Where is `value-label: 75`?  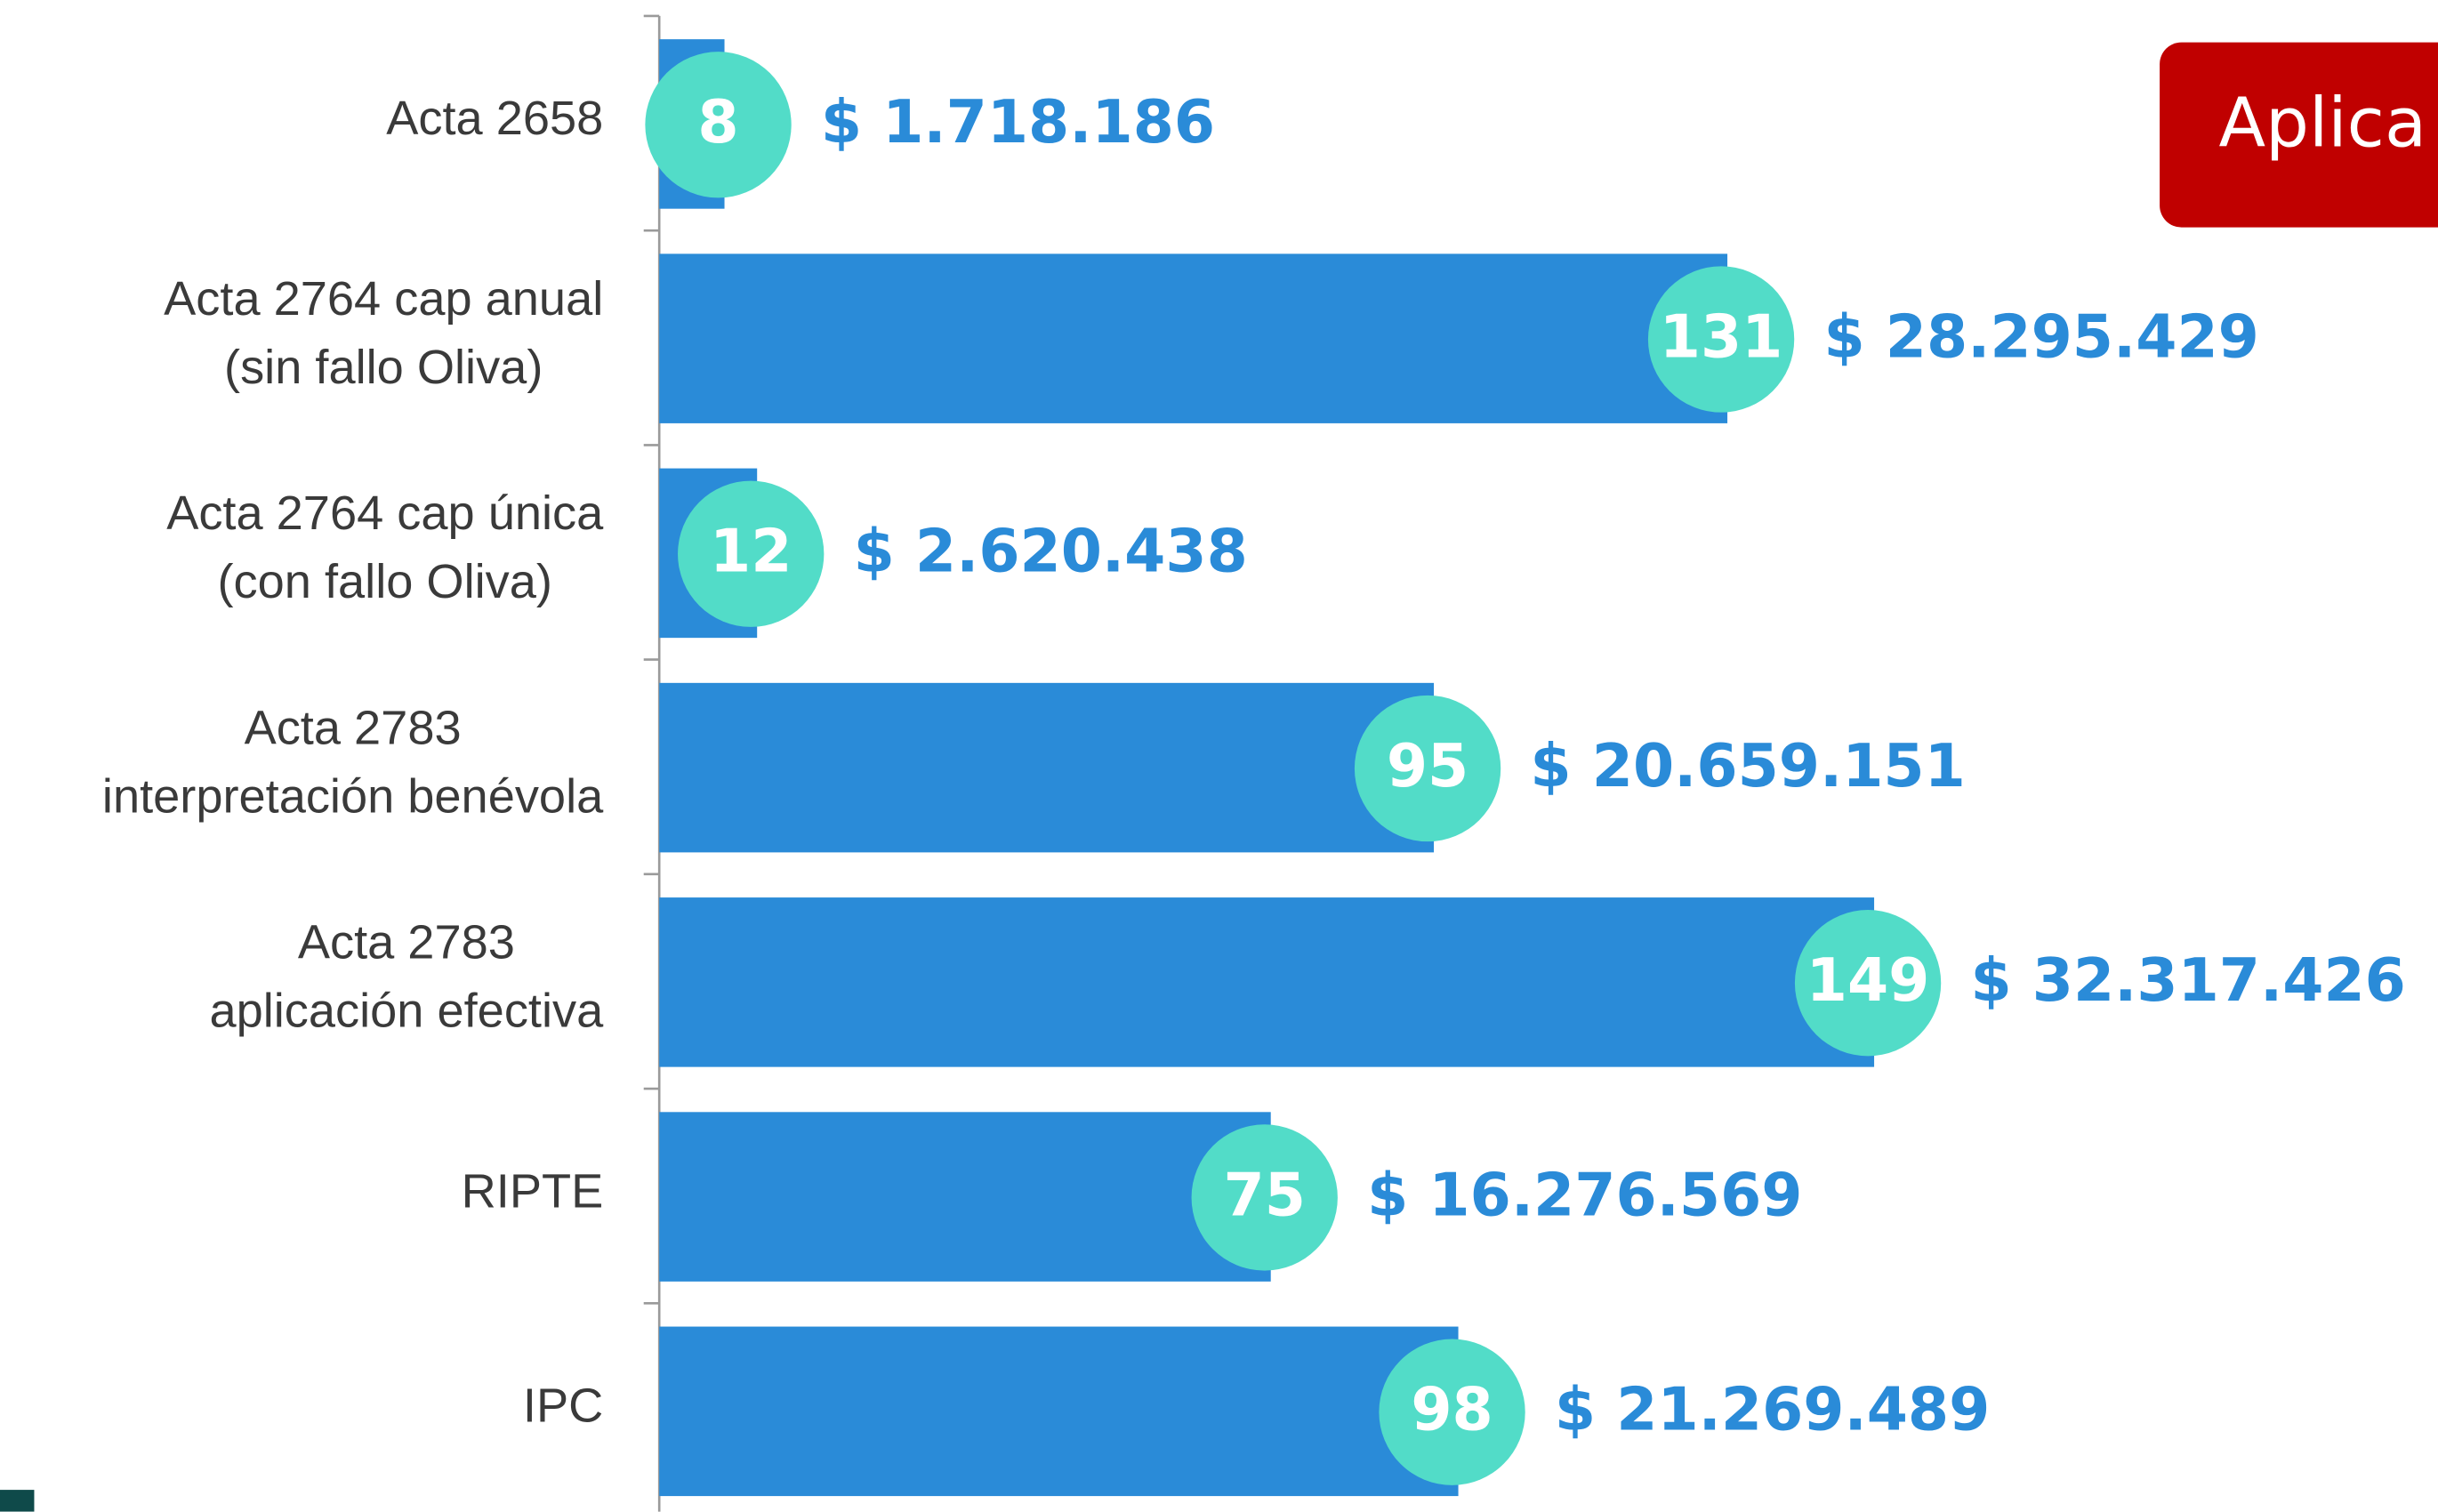
value-label: 75 is located at coordinates (1265, 1194).